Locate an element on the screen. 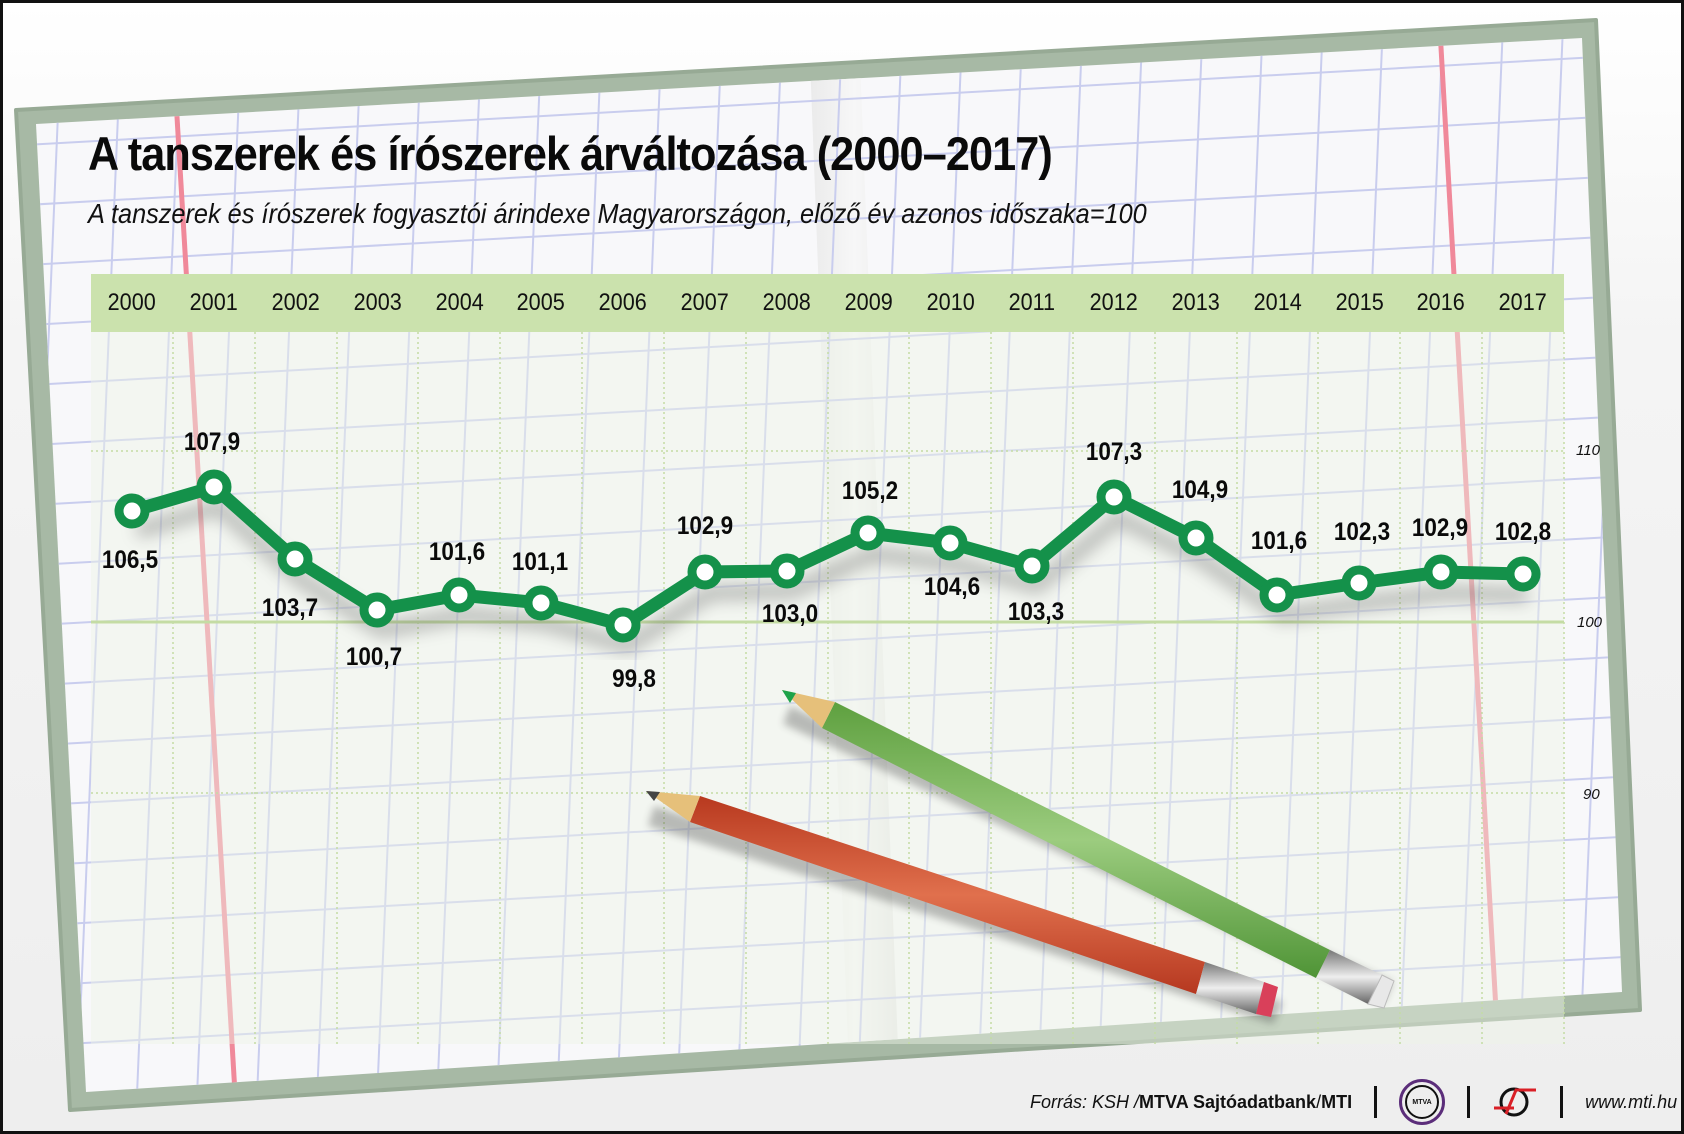 The height and width of the screenshot is (1134, 1684). mtva-logo-icon: MTVA is located at coordinates (1422, 1102).